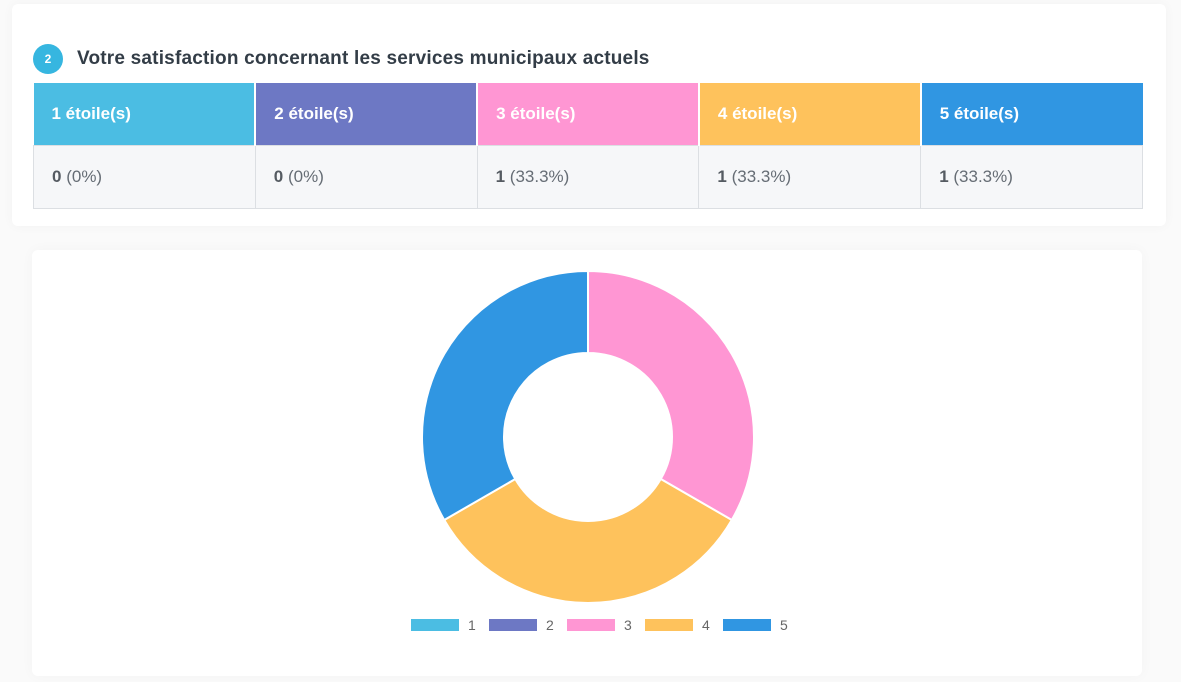 The height and width of the screenshot is (682, 1181). Describe the element at coordinates (810, 177) in the screenshot. I see `cell-4-stars: 1 (33.3%)` at that location.